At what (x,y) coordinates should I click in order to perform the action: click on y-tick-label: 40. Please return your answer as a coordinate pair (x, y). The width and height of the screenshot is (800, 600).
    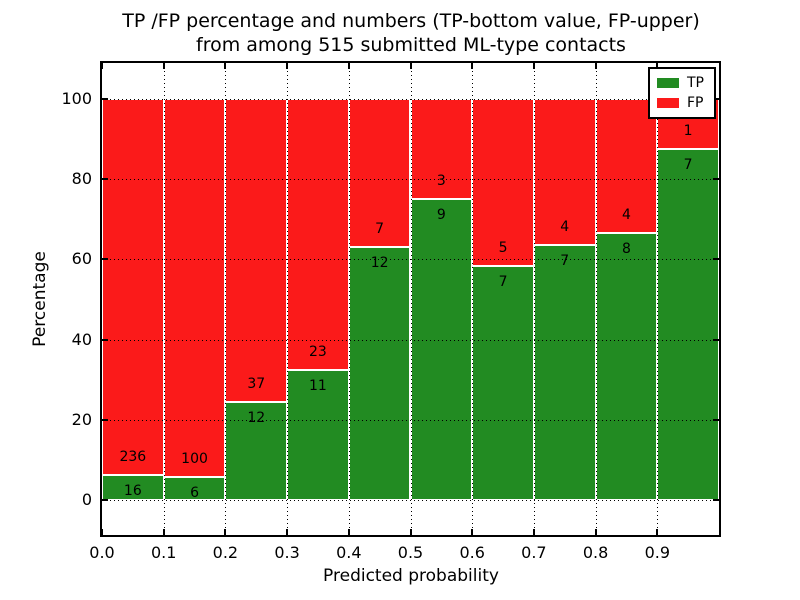
    Looking at the image, I should click on (81, 339).